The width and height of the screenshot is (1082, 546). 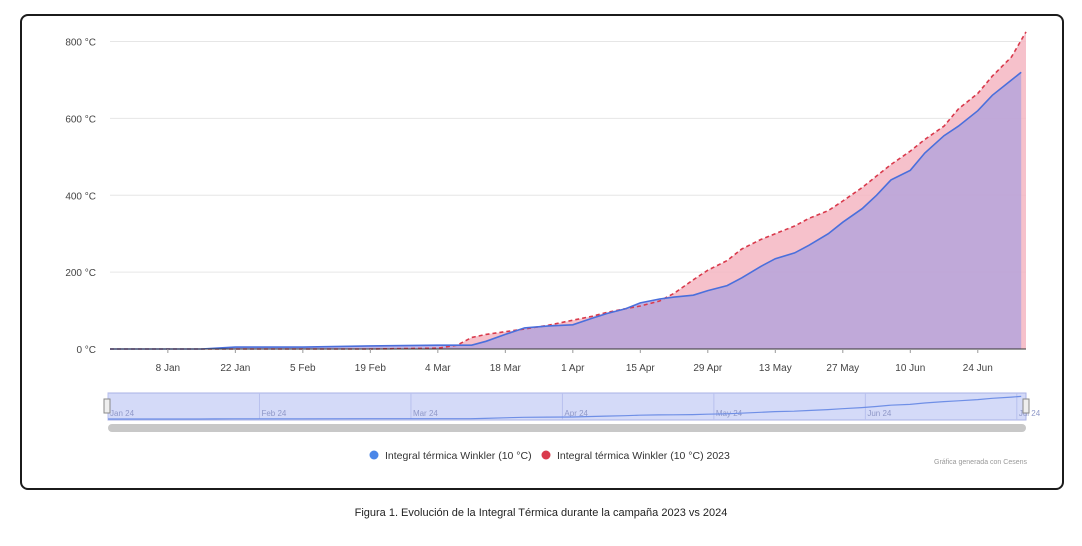 What do you see at coordinates (842, 368) in the screenshot?
I see `x-tick-label: 27 May` at bounding box center [842, 368].